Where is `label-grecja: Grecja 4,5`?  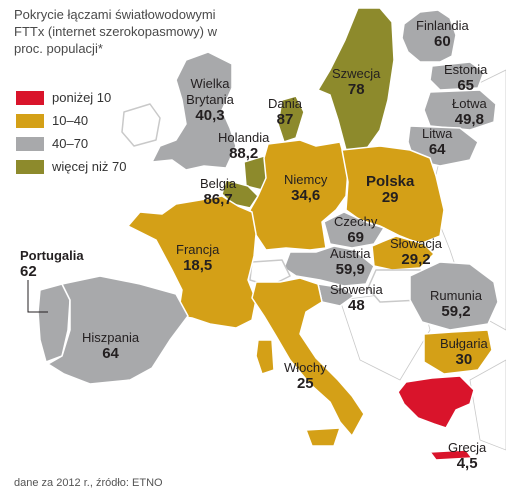
label-grecja: Grecja 4,5 is located at coordinates (467, 456).